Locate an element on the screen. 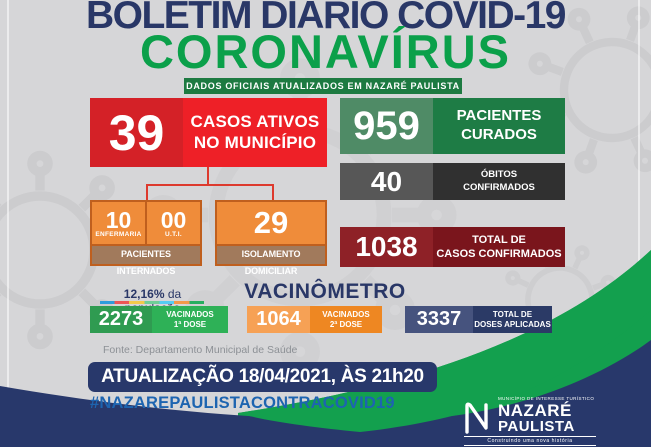 The height and width of the screenshot is (447, 651). total-doses-value: 3337 is located at coordinates (439, 319).